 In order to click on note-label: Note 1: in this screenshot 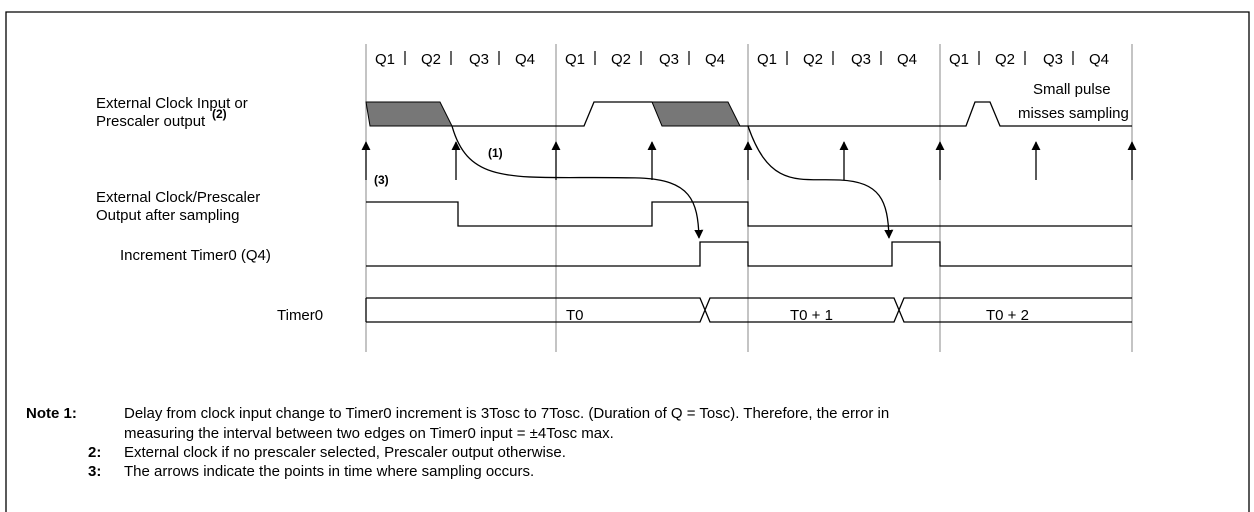, I will do `click(51, 413)`.